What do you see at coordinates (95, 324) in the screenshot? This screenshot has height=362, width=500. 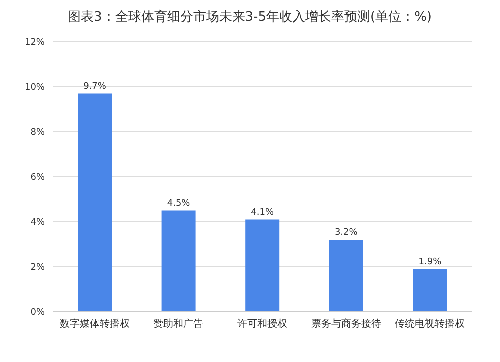 I see `x-tick-label: 数字媒体转播权` at bounding box center [95, 324].